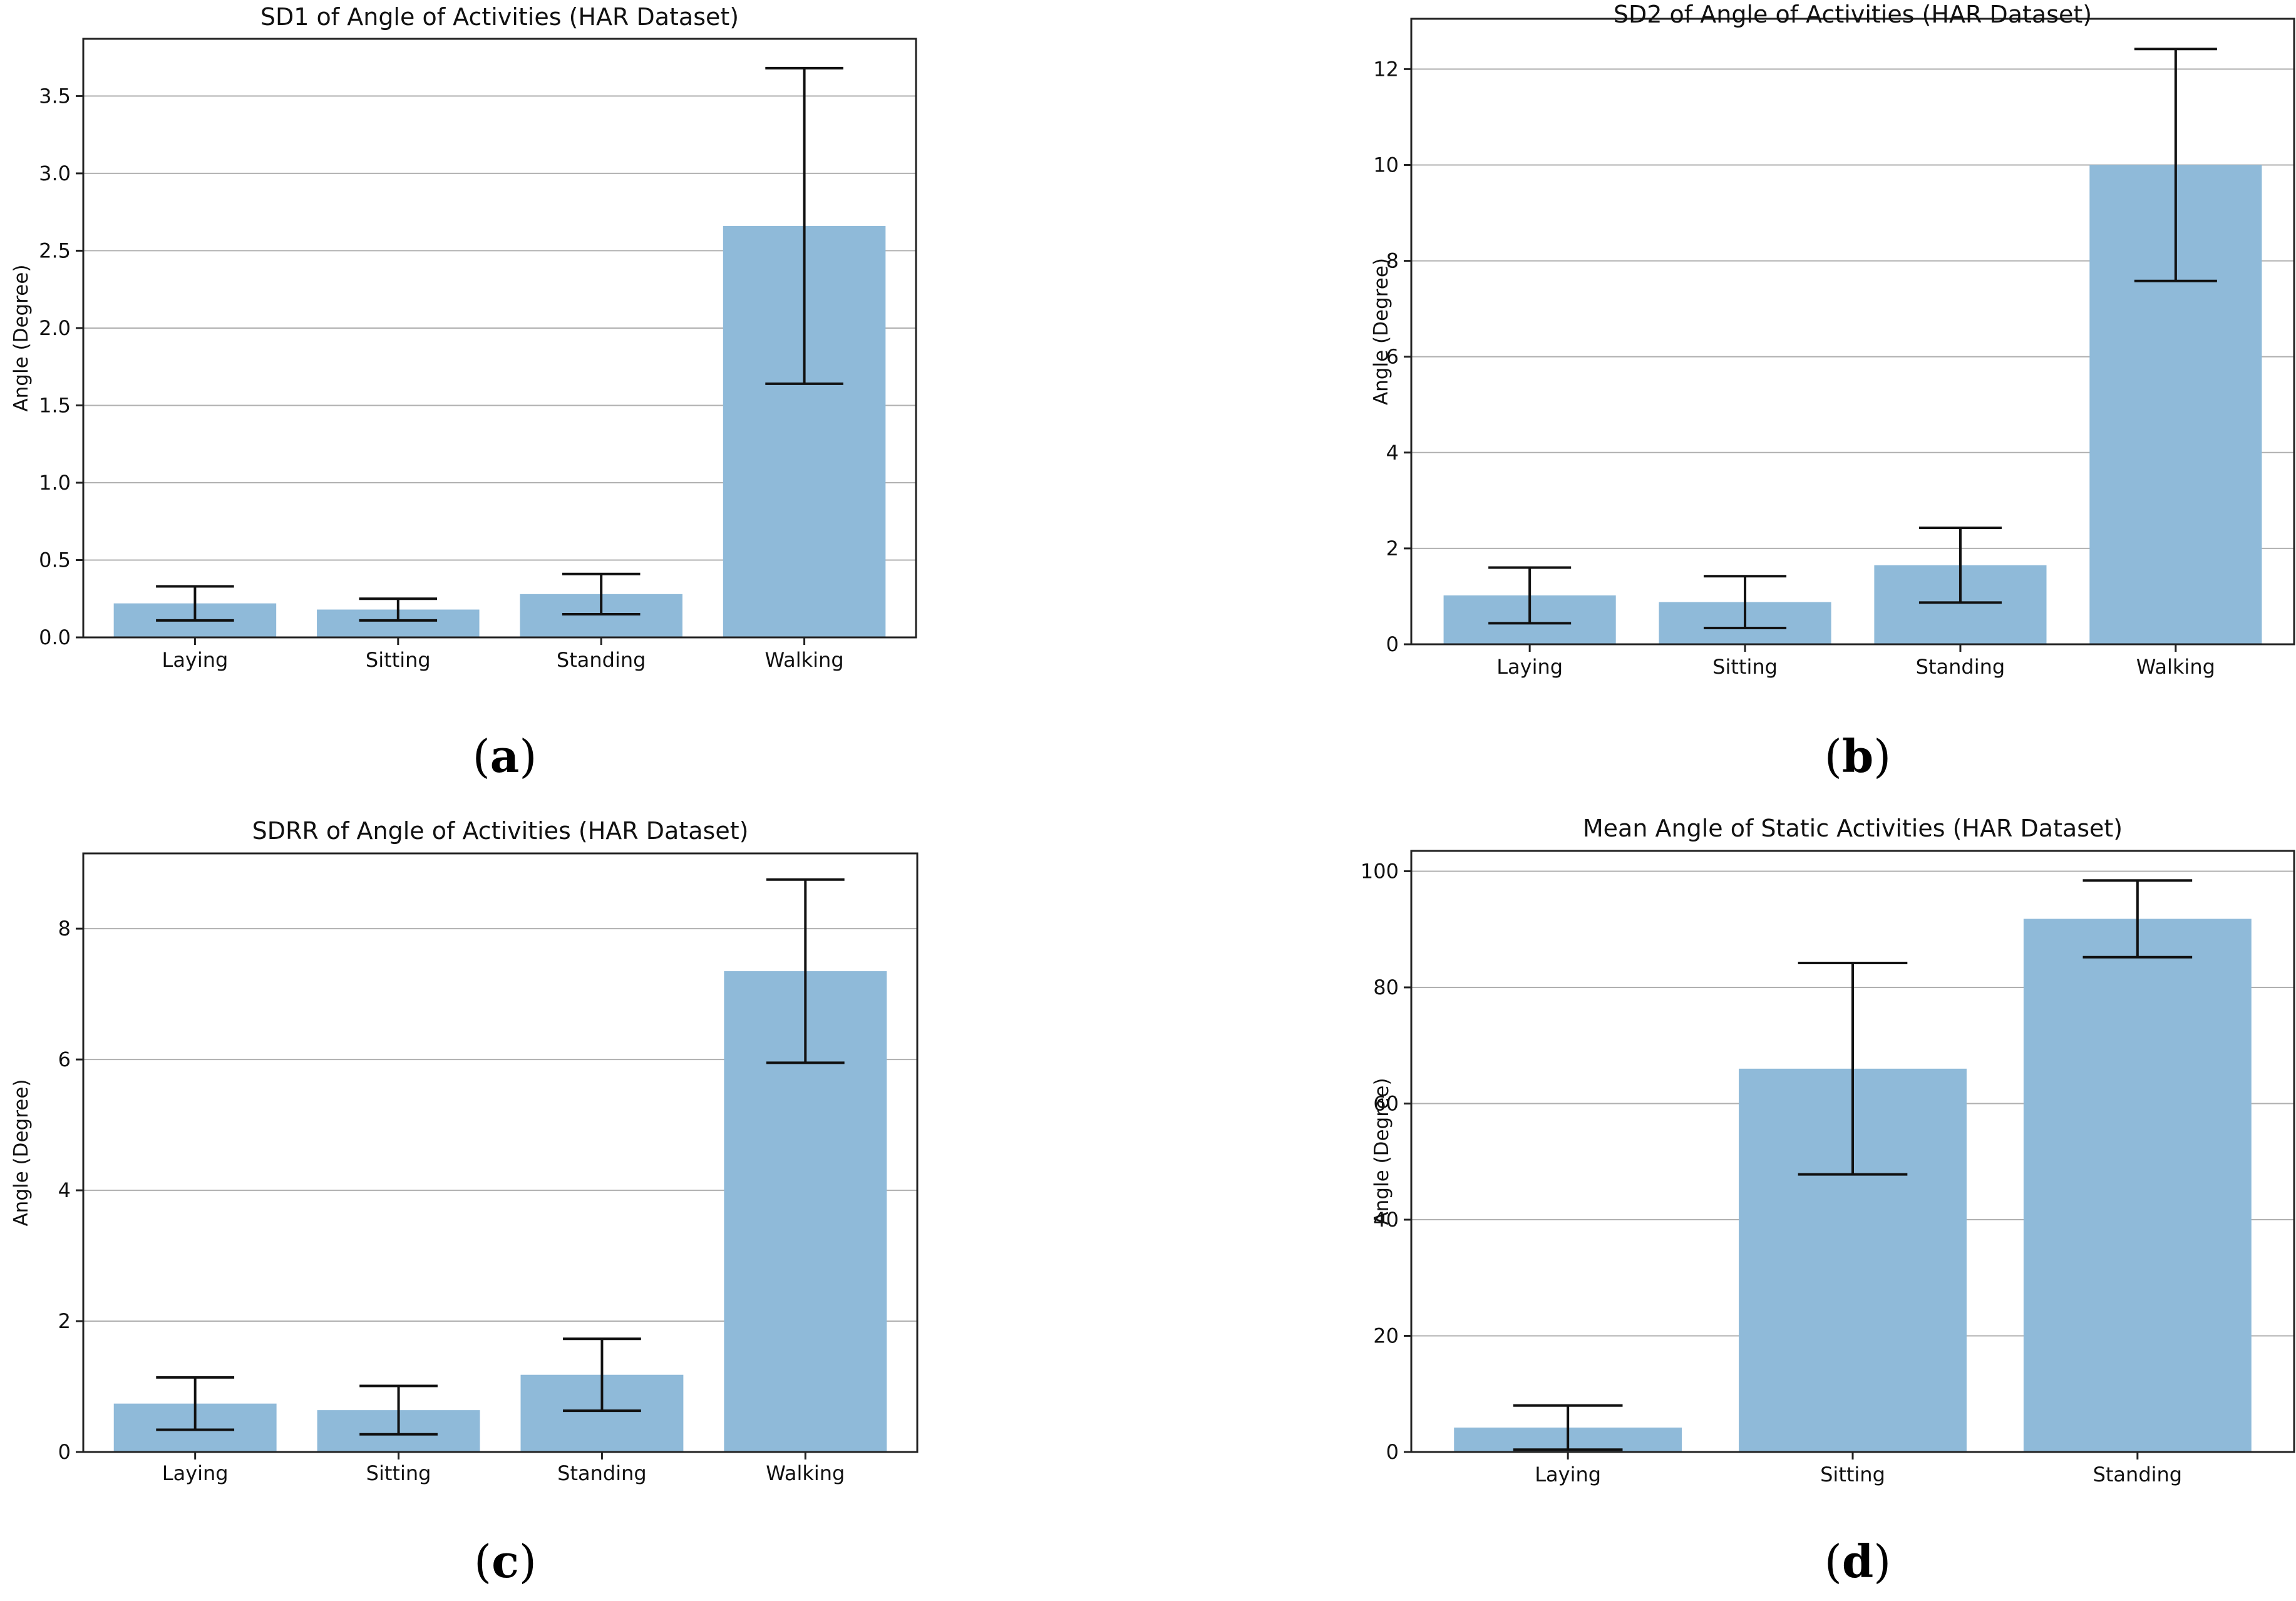  Describe the element at coordinates (1853, 14) in the screenshot. I see `chart-title: SD2 of Angle of Activities (HAR Dataset)` at that location.